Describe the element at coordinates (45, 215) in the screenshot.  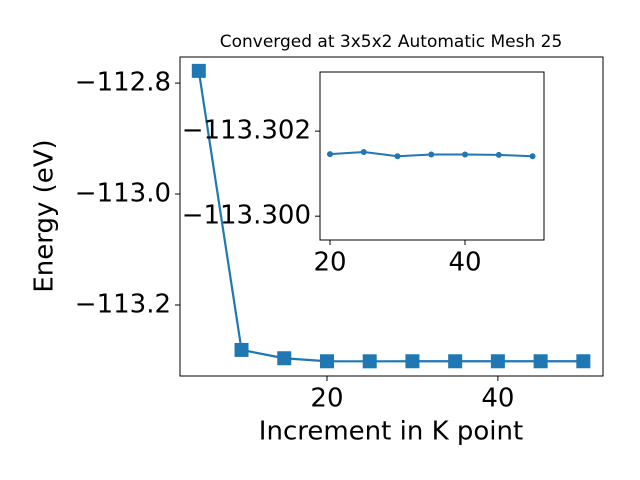
I see `y-axis-label: Energy (eV)` at that location.